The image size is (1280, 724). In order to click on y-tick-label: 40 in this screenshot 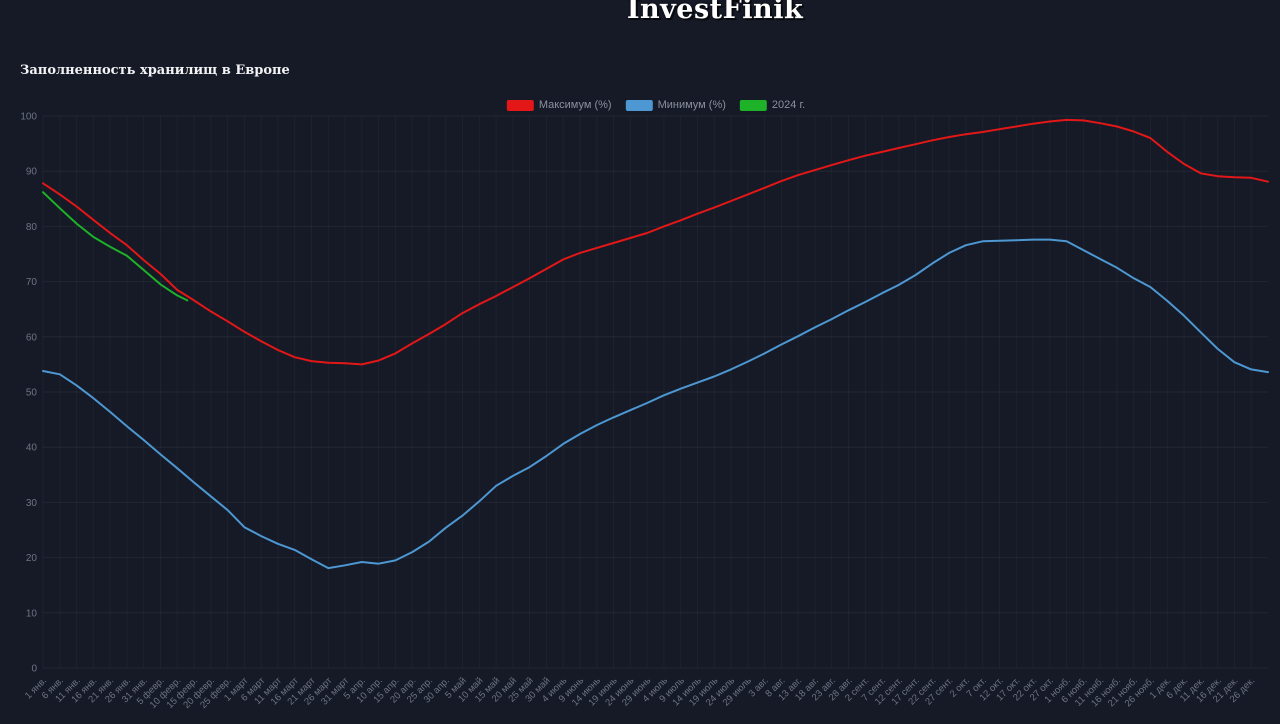, I will do `click(32, 448)`.